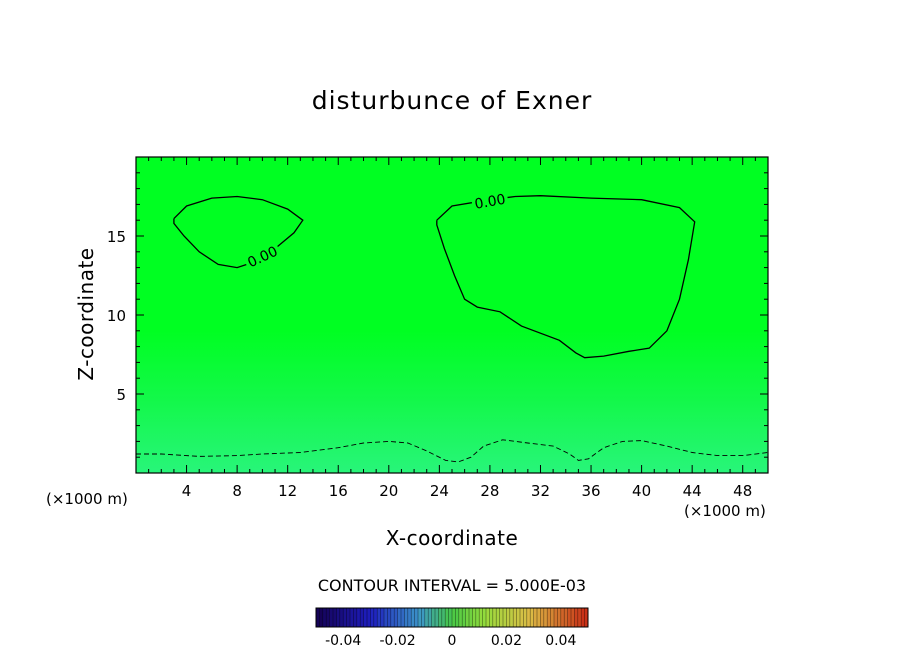 The height and width of the screenshot is (654, 904). I want to click on x-tick-label: 20, so click(388, 491).